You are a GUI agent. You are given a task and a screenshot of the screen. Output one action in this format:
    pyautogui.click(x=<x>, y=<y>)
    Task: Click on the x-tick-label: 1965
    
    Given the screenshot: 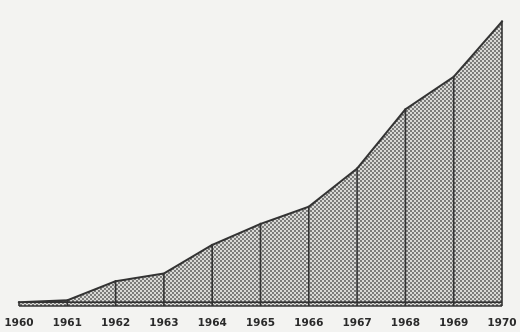 What is the action you would take?
    pyautogui.click(x=260, y=323)
    